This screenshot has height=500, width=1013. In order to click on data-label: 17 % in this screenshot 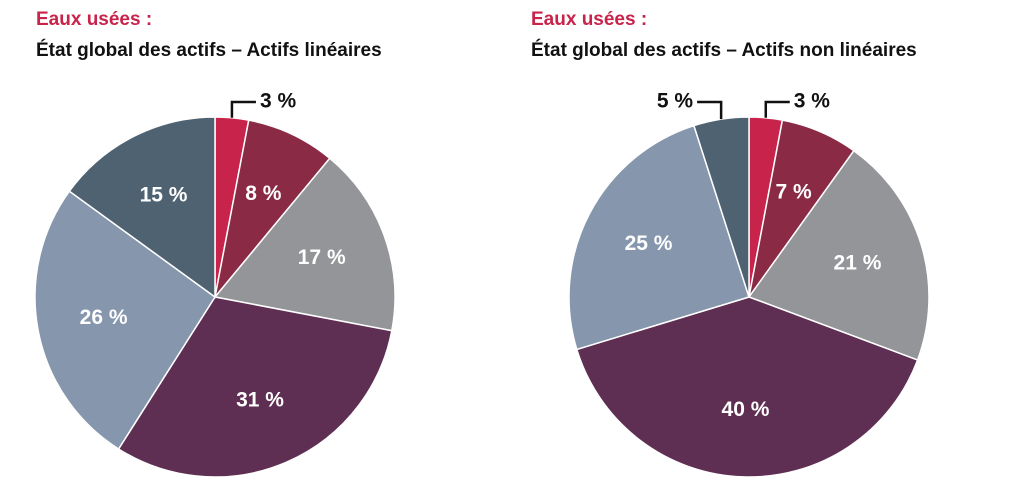, I will do `click(322, 257)`.